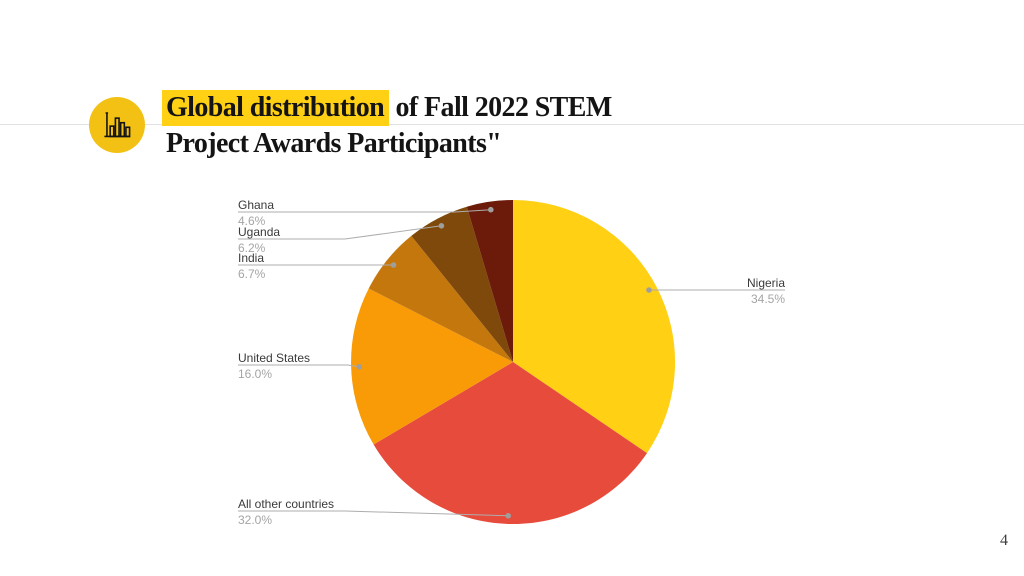  I want to click on pie-label-united-states: United States 16.0%, so click(274, 366).